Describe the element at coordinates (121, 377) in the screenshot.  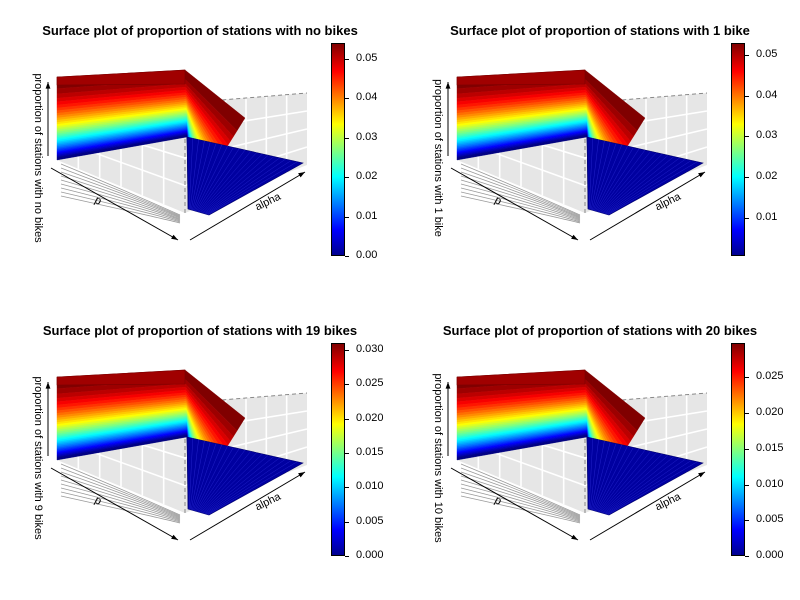
I see `surface-ridge` at that location.